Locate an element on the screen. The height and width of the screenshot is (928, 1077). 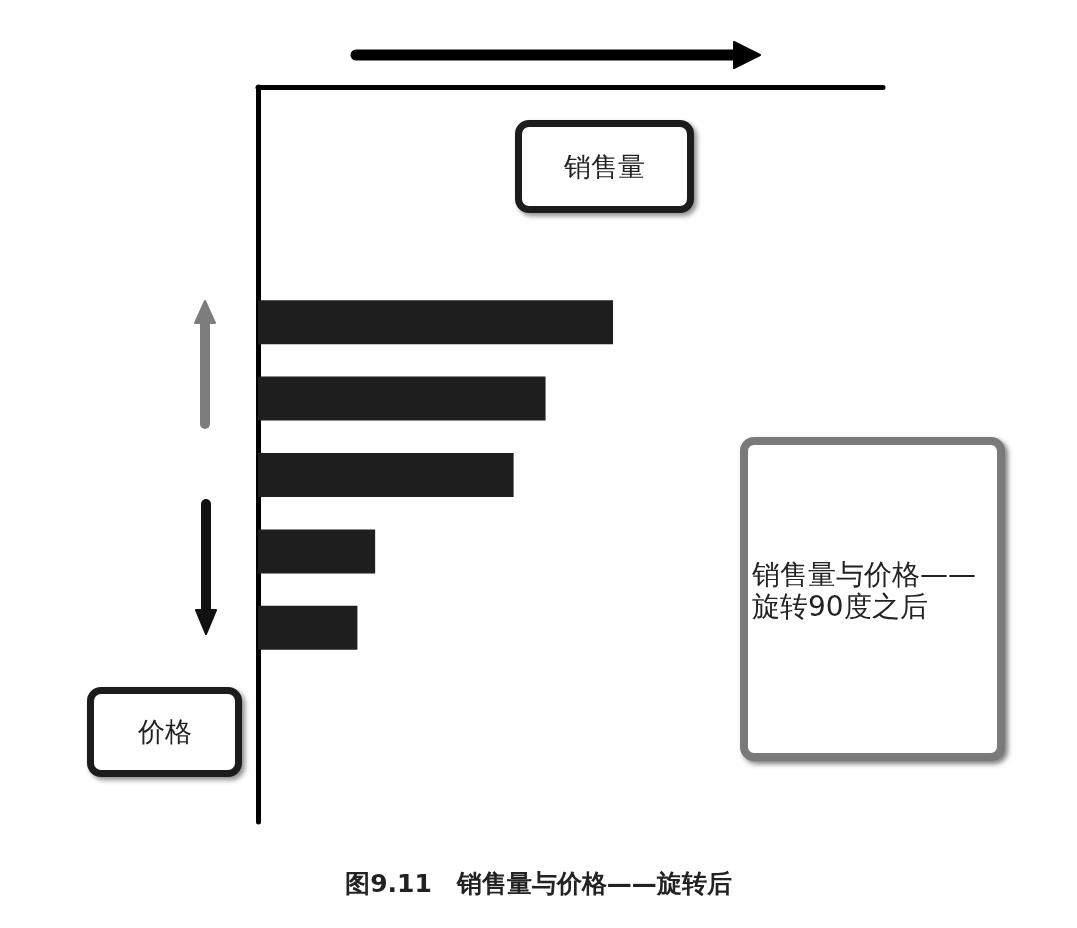
x-axis-title: 销售量 is located at coordinates (604, 166).